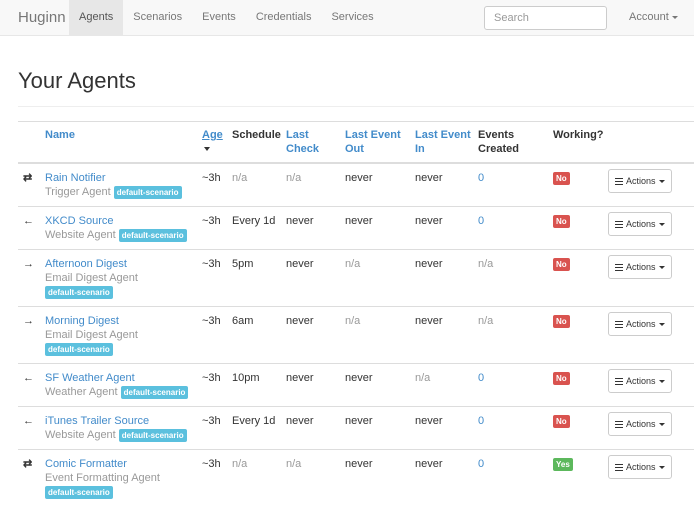  Describe the element at coordinates (75, 178) in the screenshot. I see `agent-name: Rain Notifier` at that location.